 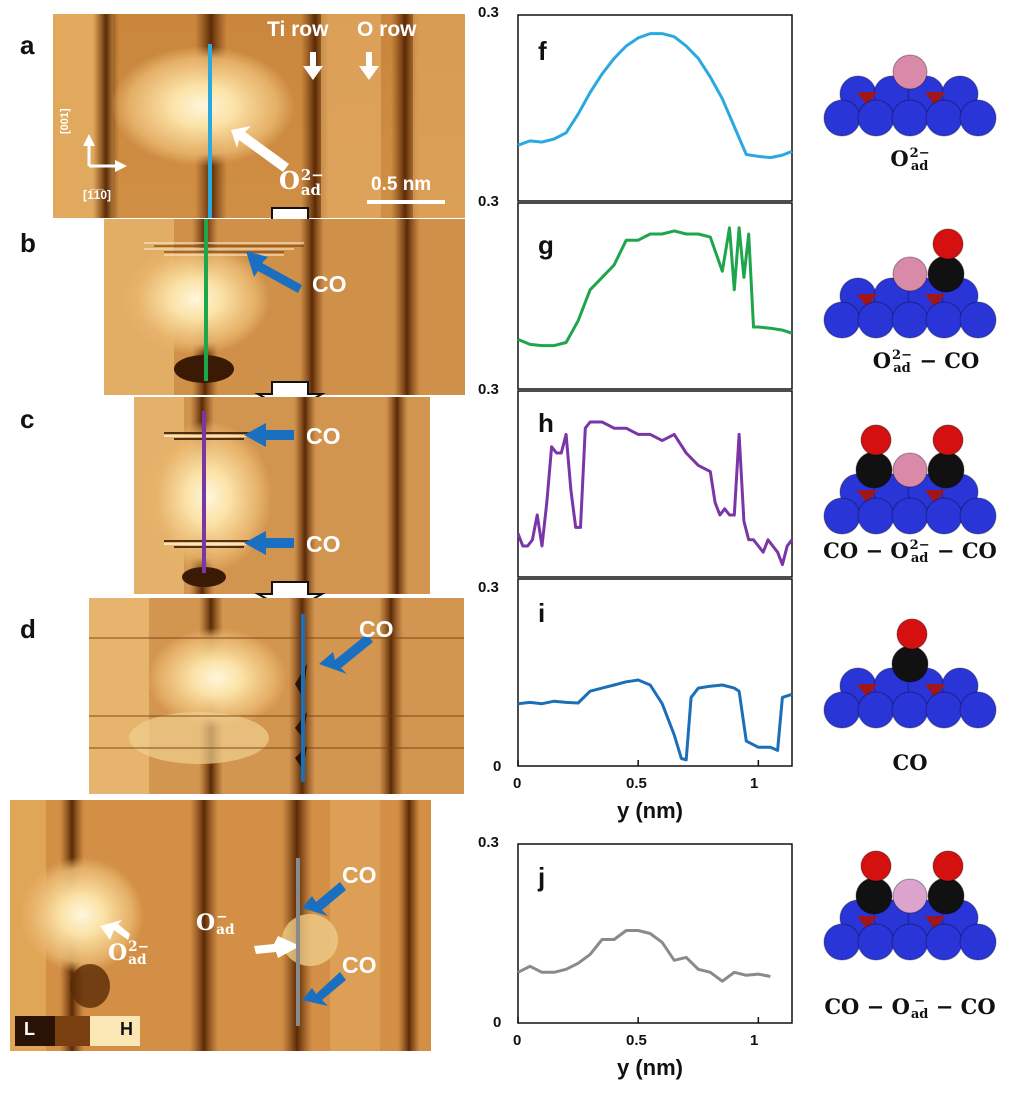 I want to click on panel-label-f: f, so click(x=542, y=51).